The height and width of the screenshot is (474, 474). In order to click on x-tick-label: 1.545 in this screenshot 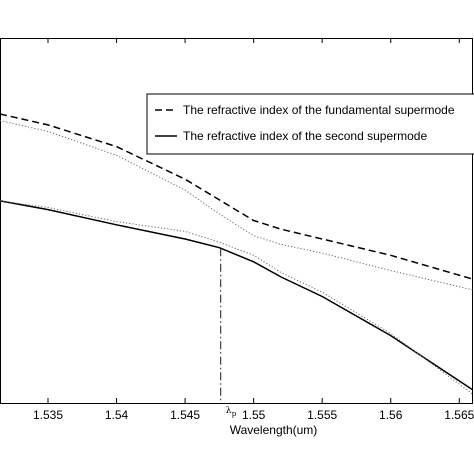, I will do `click(185, 415)`.